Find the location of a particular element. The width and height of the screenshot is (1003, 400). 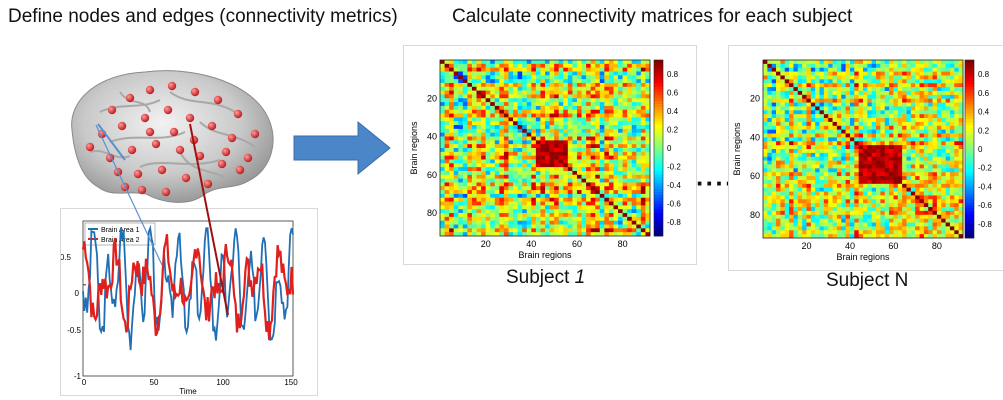

matrix-xtick-label: 20 is located at coordinates (486, 244).